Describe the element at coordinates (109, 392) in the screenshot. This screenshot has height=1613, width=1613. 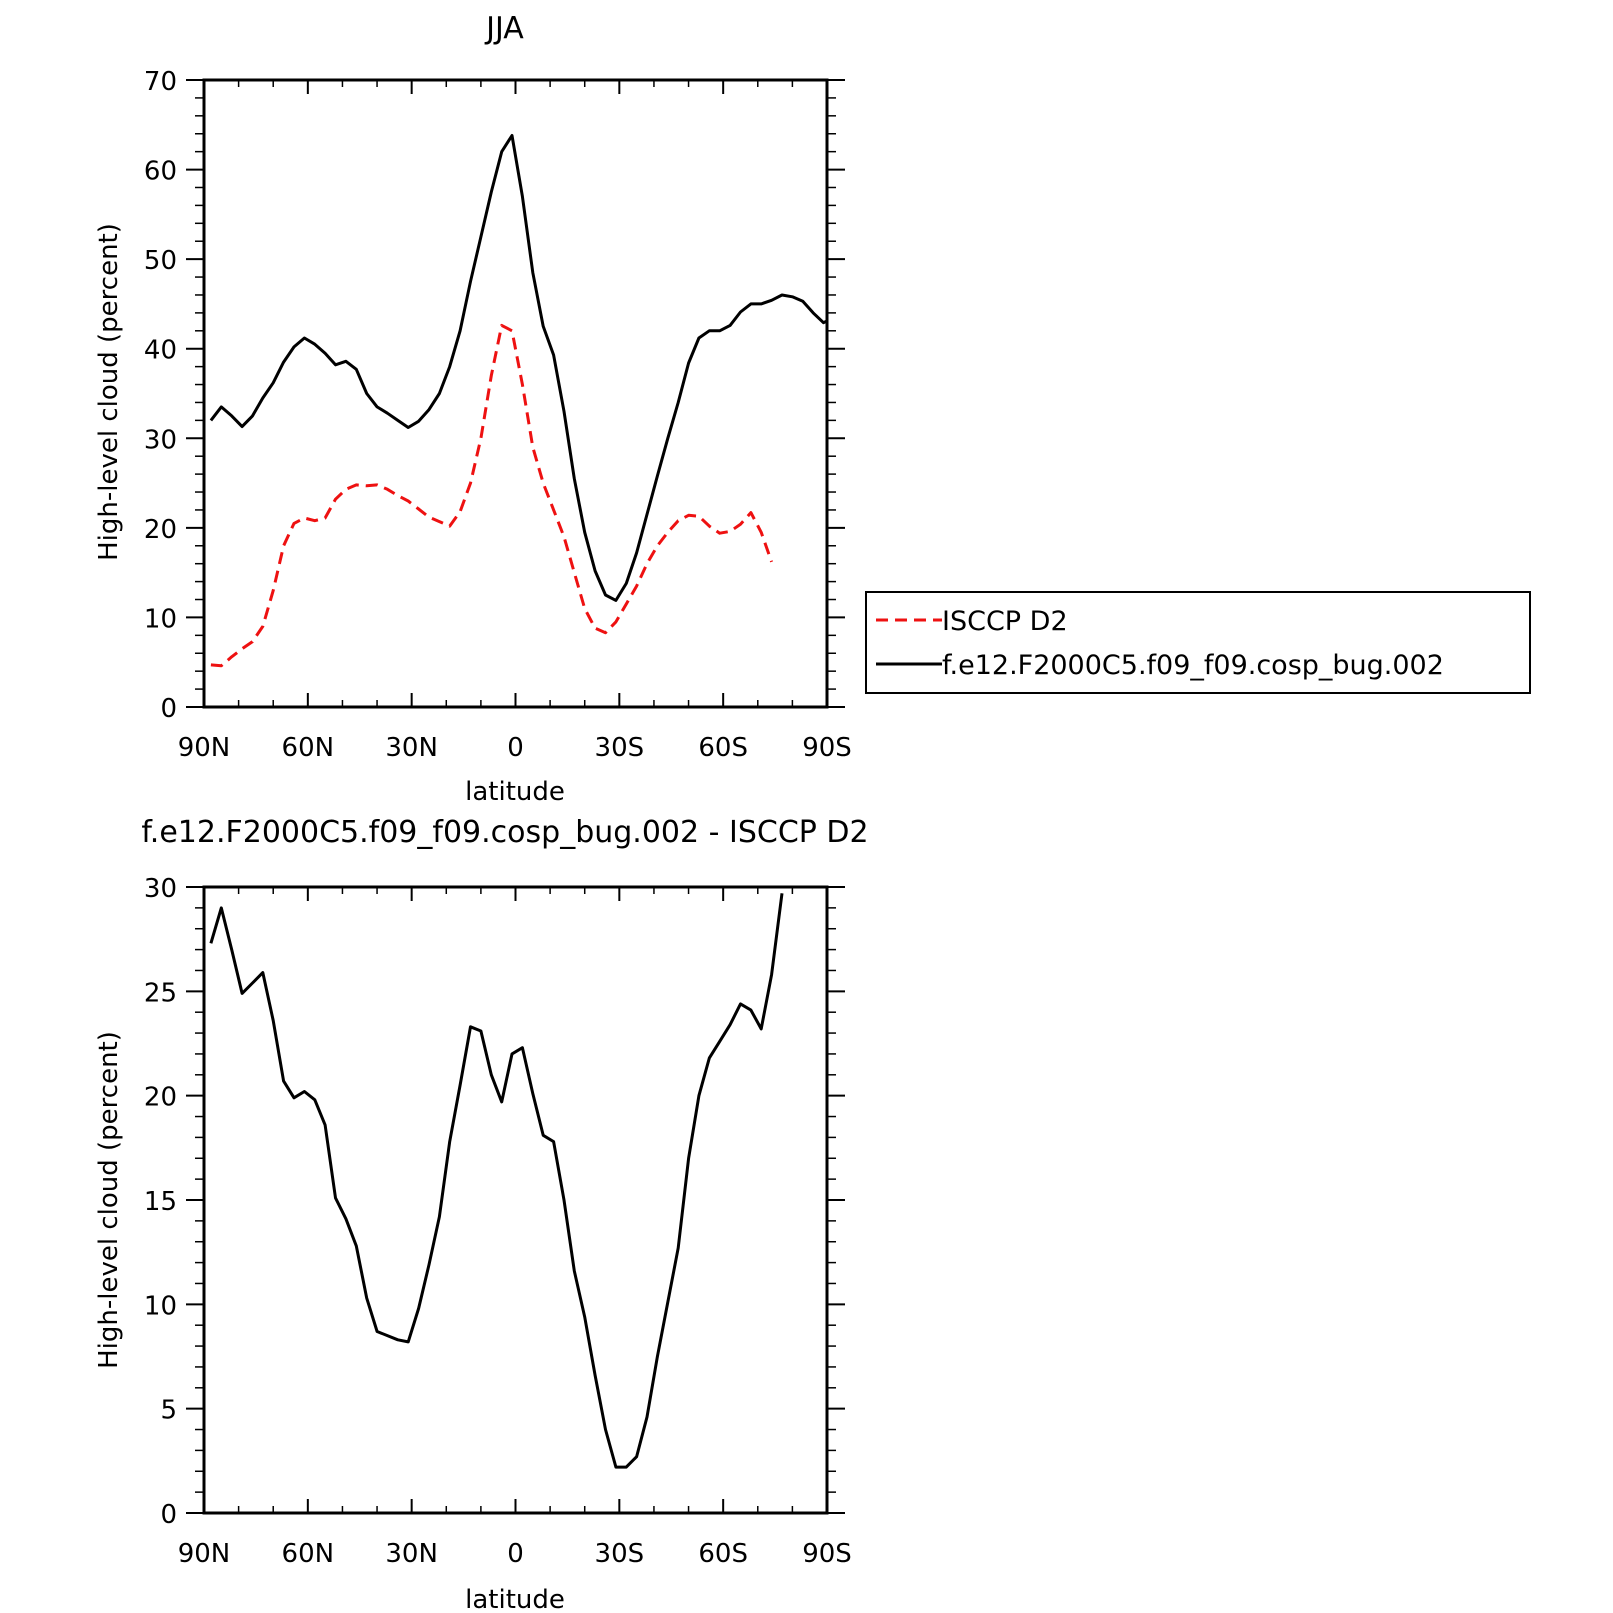
I see `top-y-axis-label: High-level cloud (percent)` at that location.